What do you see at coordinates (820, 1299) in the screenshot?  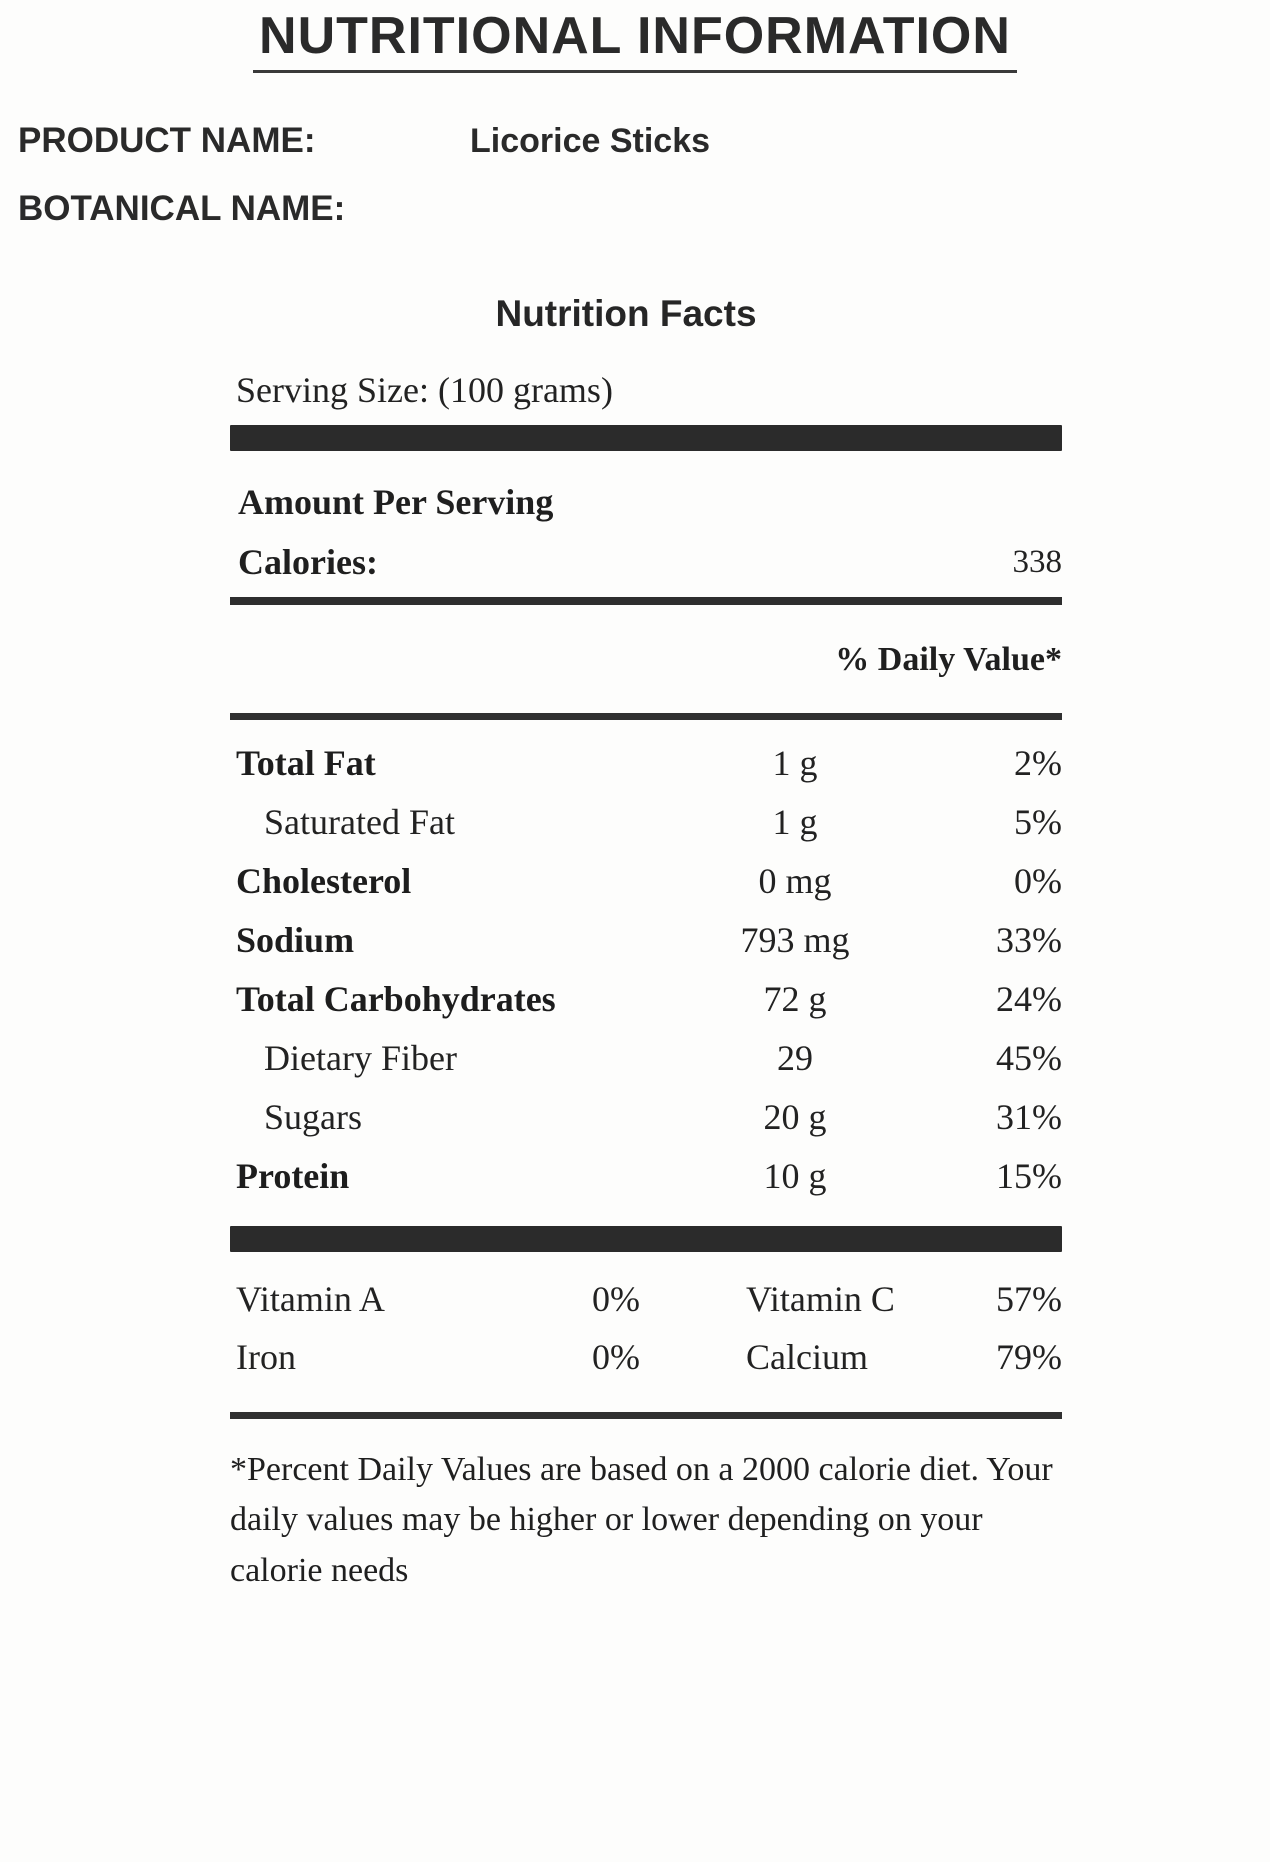 I see `vitamin-label: Vitamin C` at bounding box center [820, 1299].